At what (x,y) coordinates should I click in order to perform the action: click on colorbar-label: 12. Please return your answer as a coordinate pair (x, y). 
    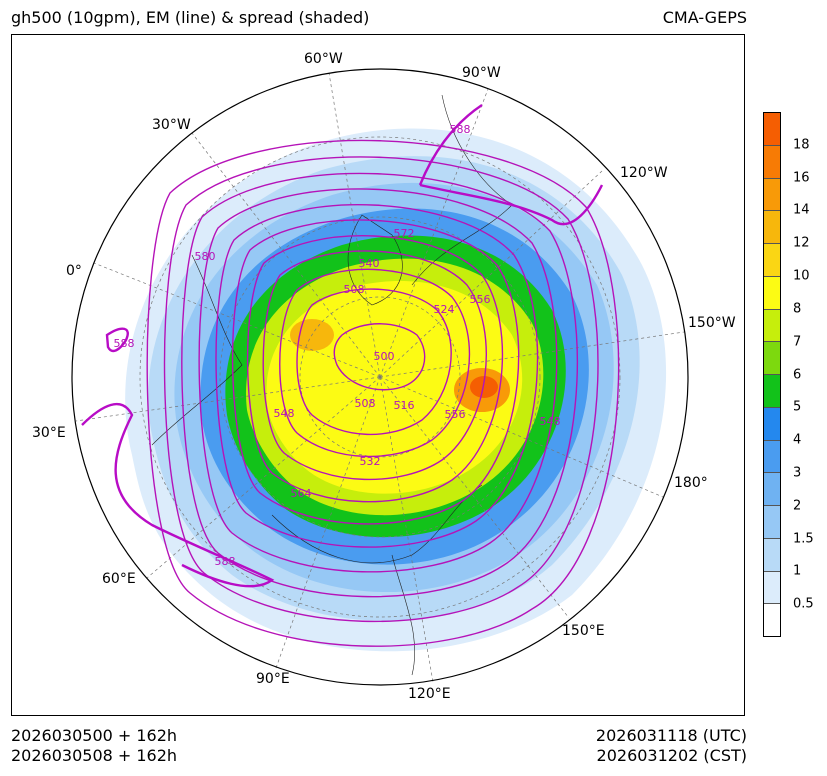
    Looking at the image, I should click on (801, 243).